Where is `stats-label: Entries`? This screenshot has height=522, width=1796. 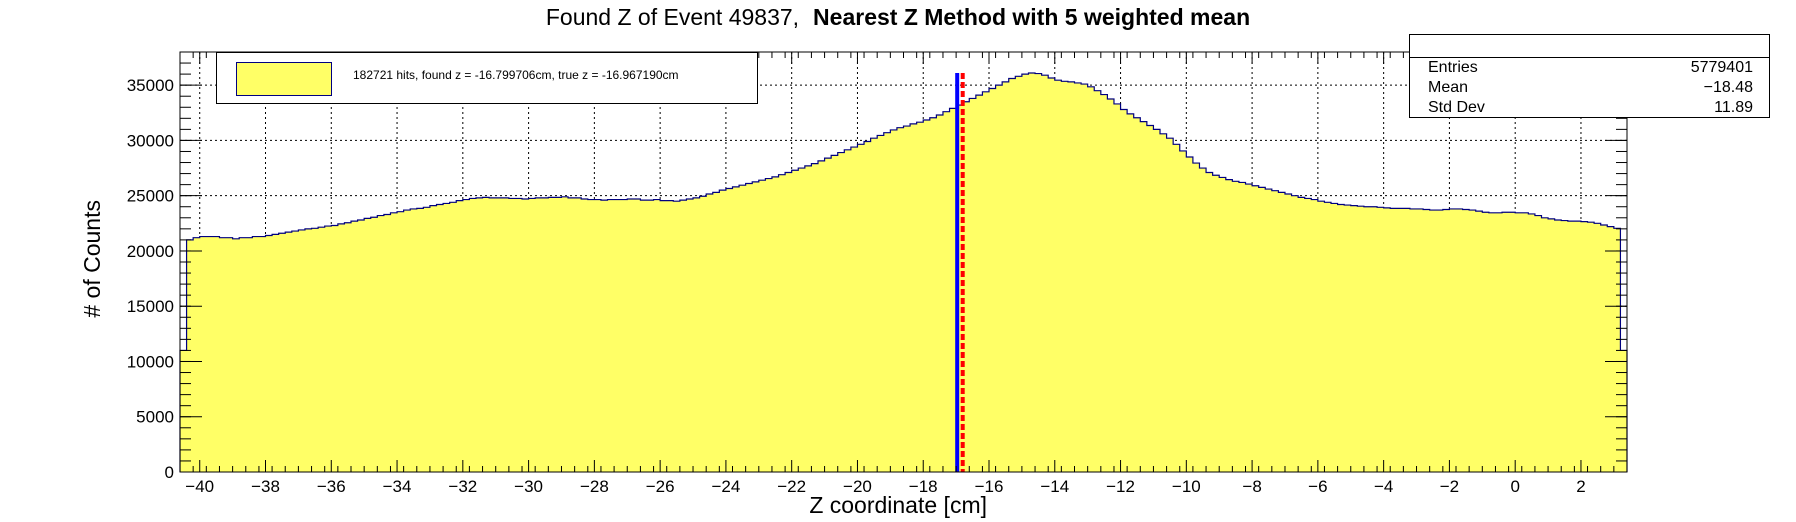
stats-label: Entries is located at coordinates (1453, 67).